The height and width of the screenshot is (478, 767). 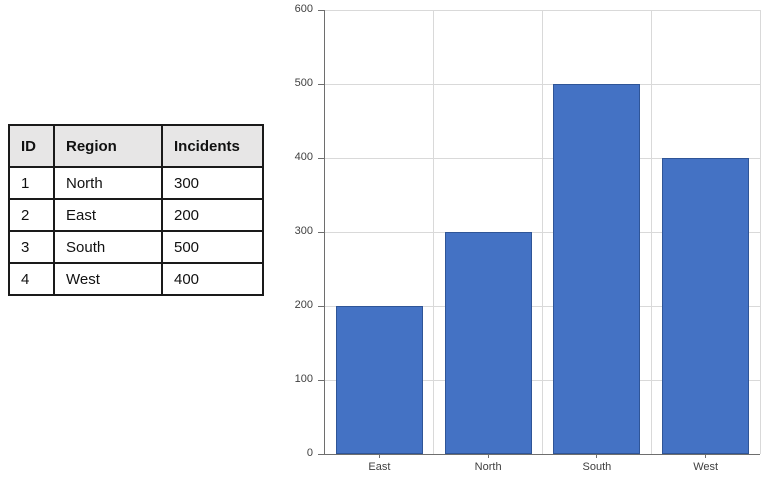 What do you see at coordinates (31, 146) in the screenshot?
I see `column-header-id: ID` at bounding box center [31, 146].